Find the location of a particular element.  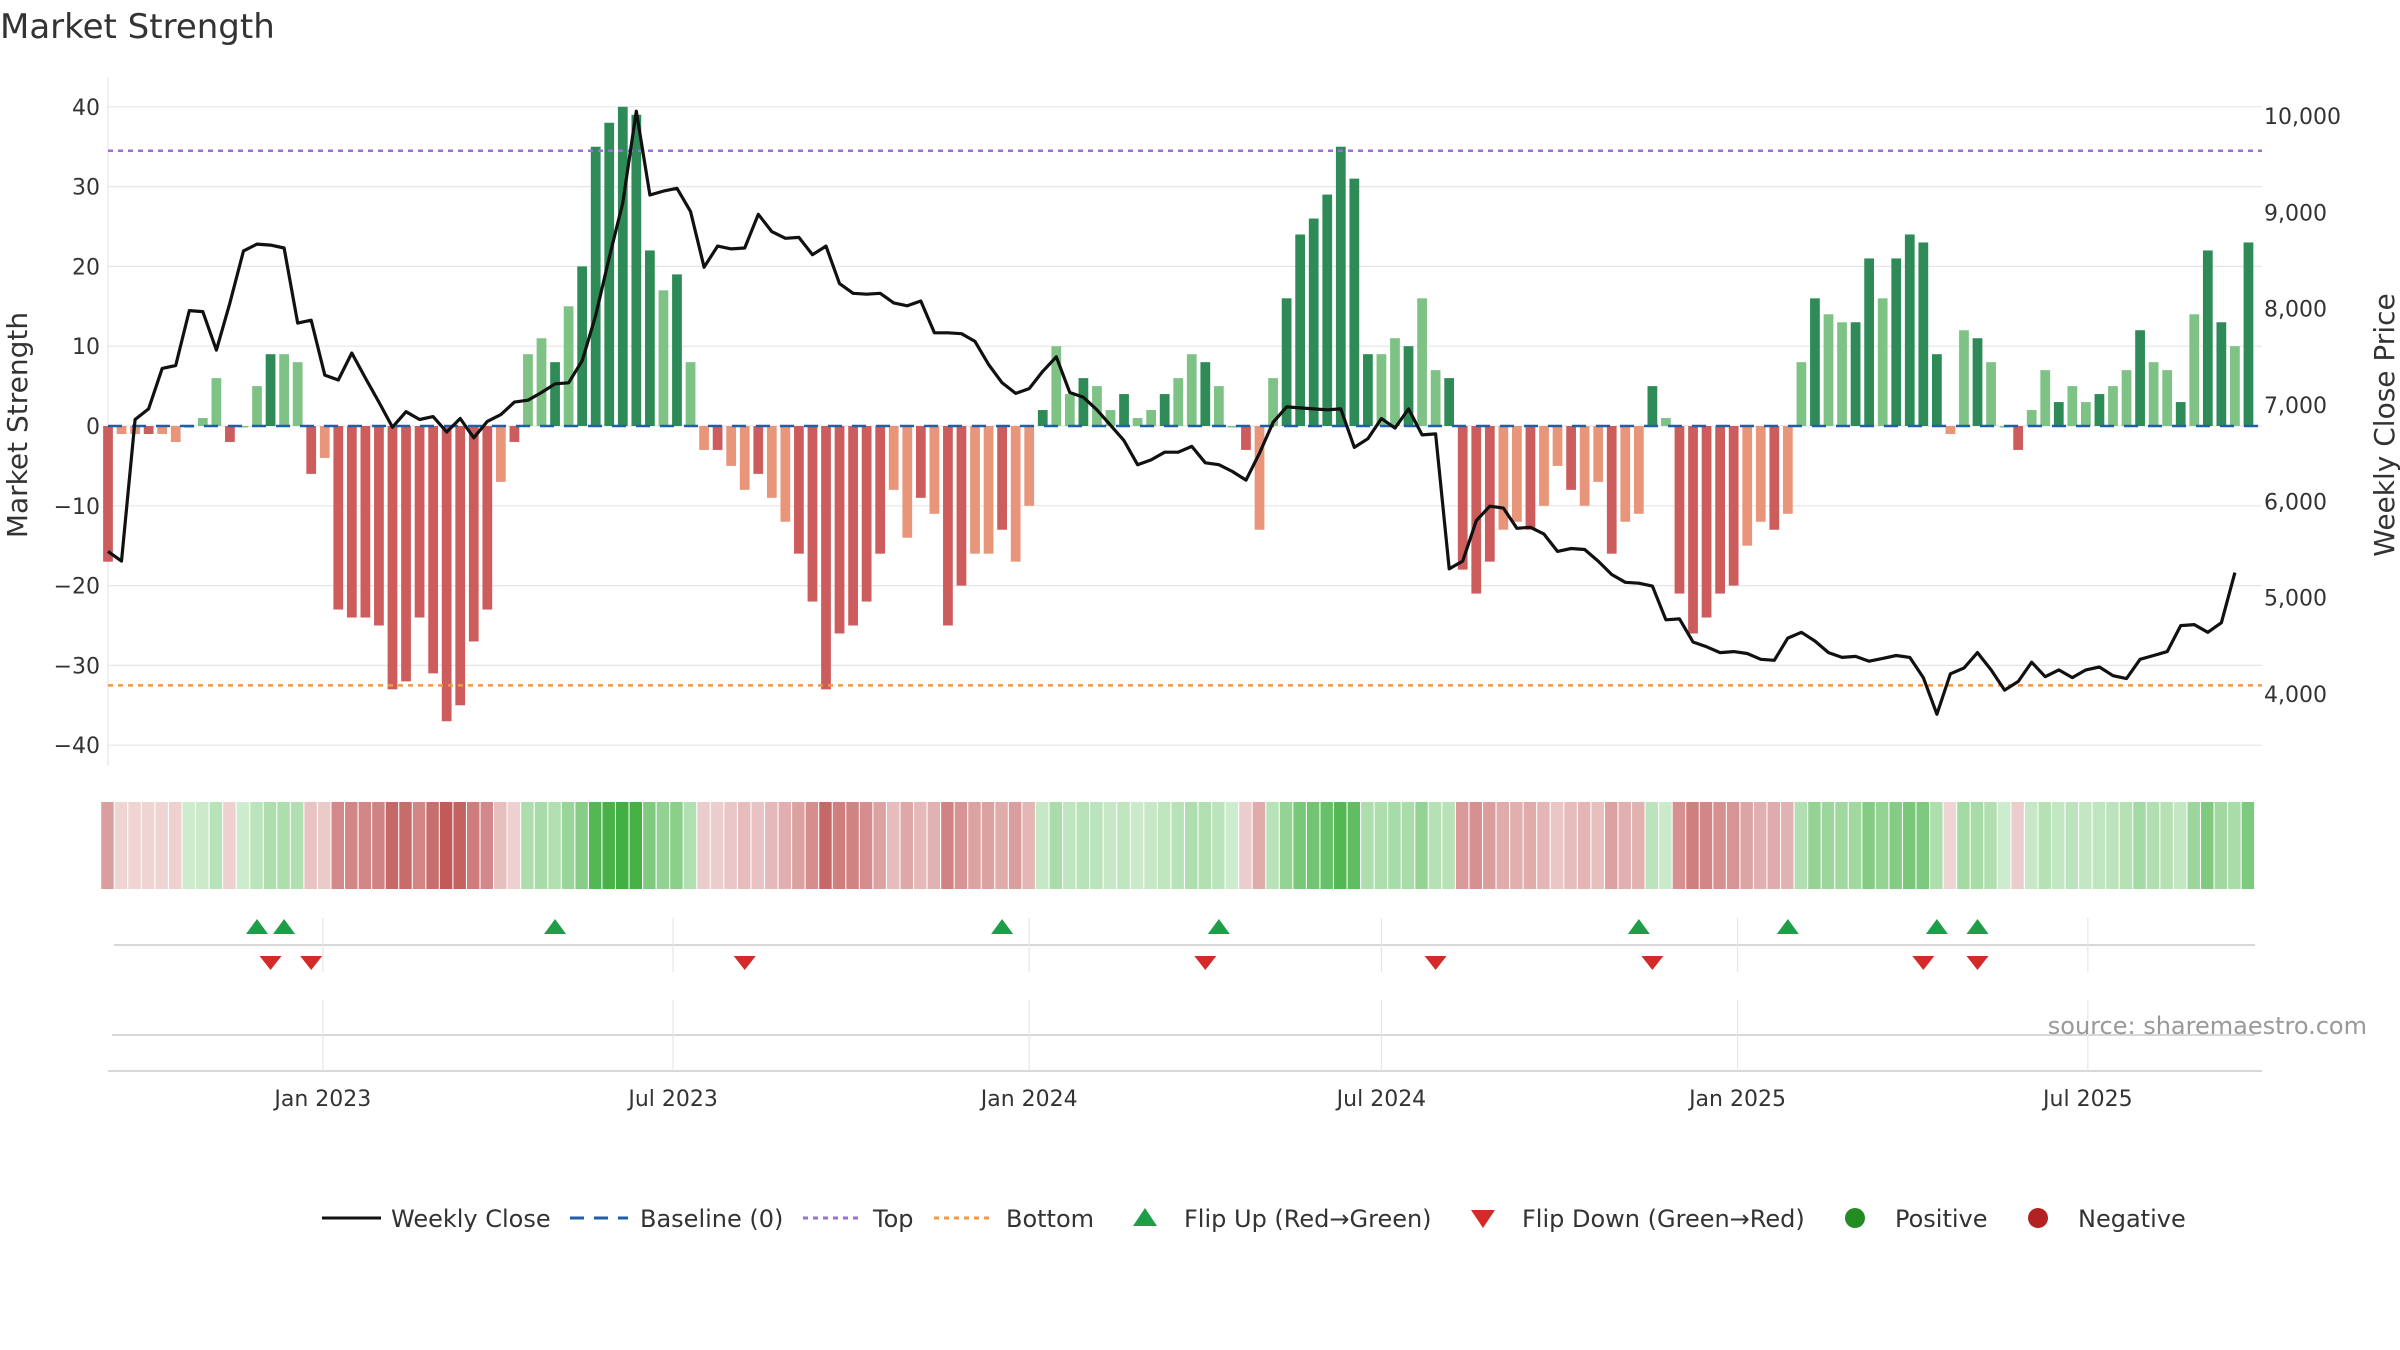

x-tick-label: Jan 2025 is located at coordinates (1736, 1099).